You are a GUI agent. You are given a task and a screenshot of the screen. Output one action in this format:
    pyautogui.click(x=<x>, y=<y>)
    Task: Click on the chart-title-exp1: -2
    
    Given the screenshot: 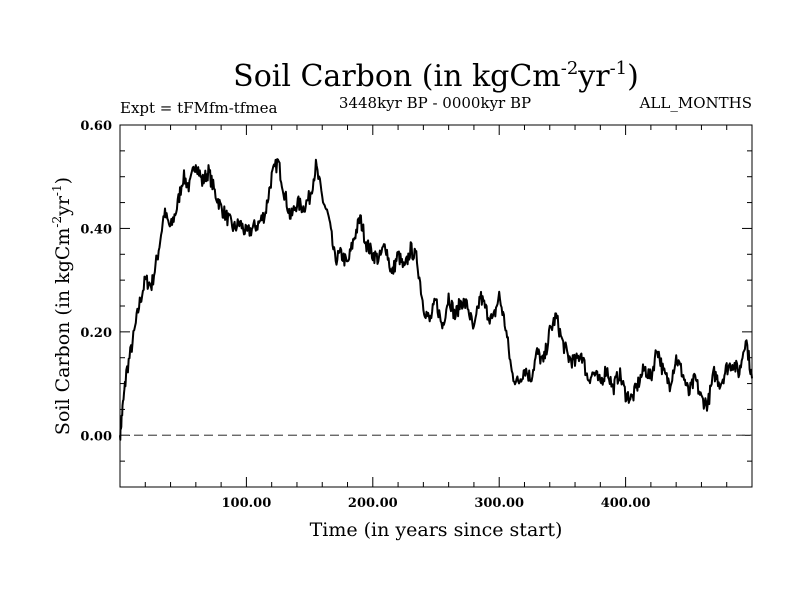 What is the action you would take?
    pyautogui.click(x=570, y=68)
    